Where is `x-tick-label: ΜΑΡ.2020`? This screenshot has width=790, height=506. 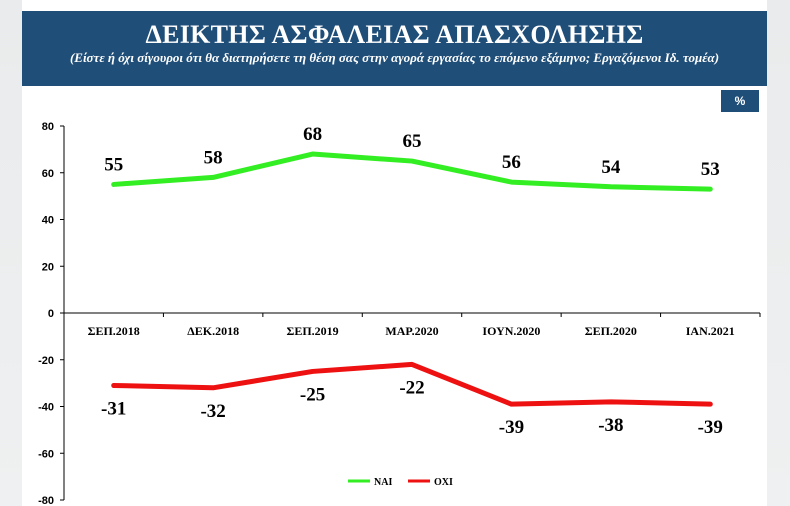
x-tick-label: ΜΑΡ.2020 is located at coordinates (411, 331).